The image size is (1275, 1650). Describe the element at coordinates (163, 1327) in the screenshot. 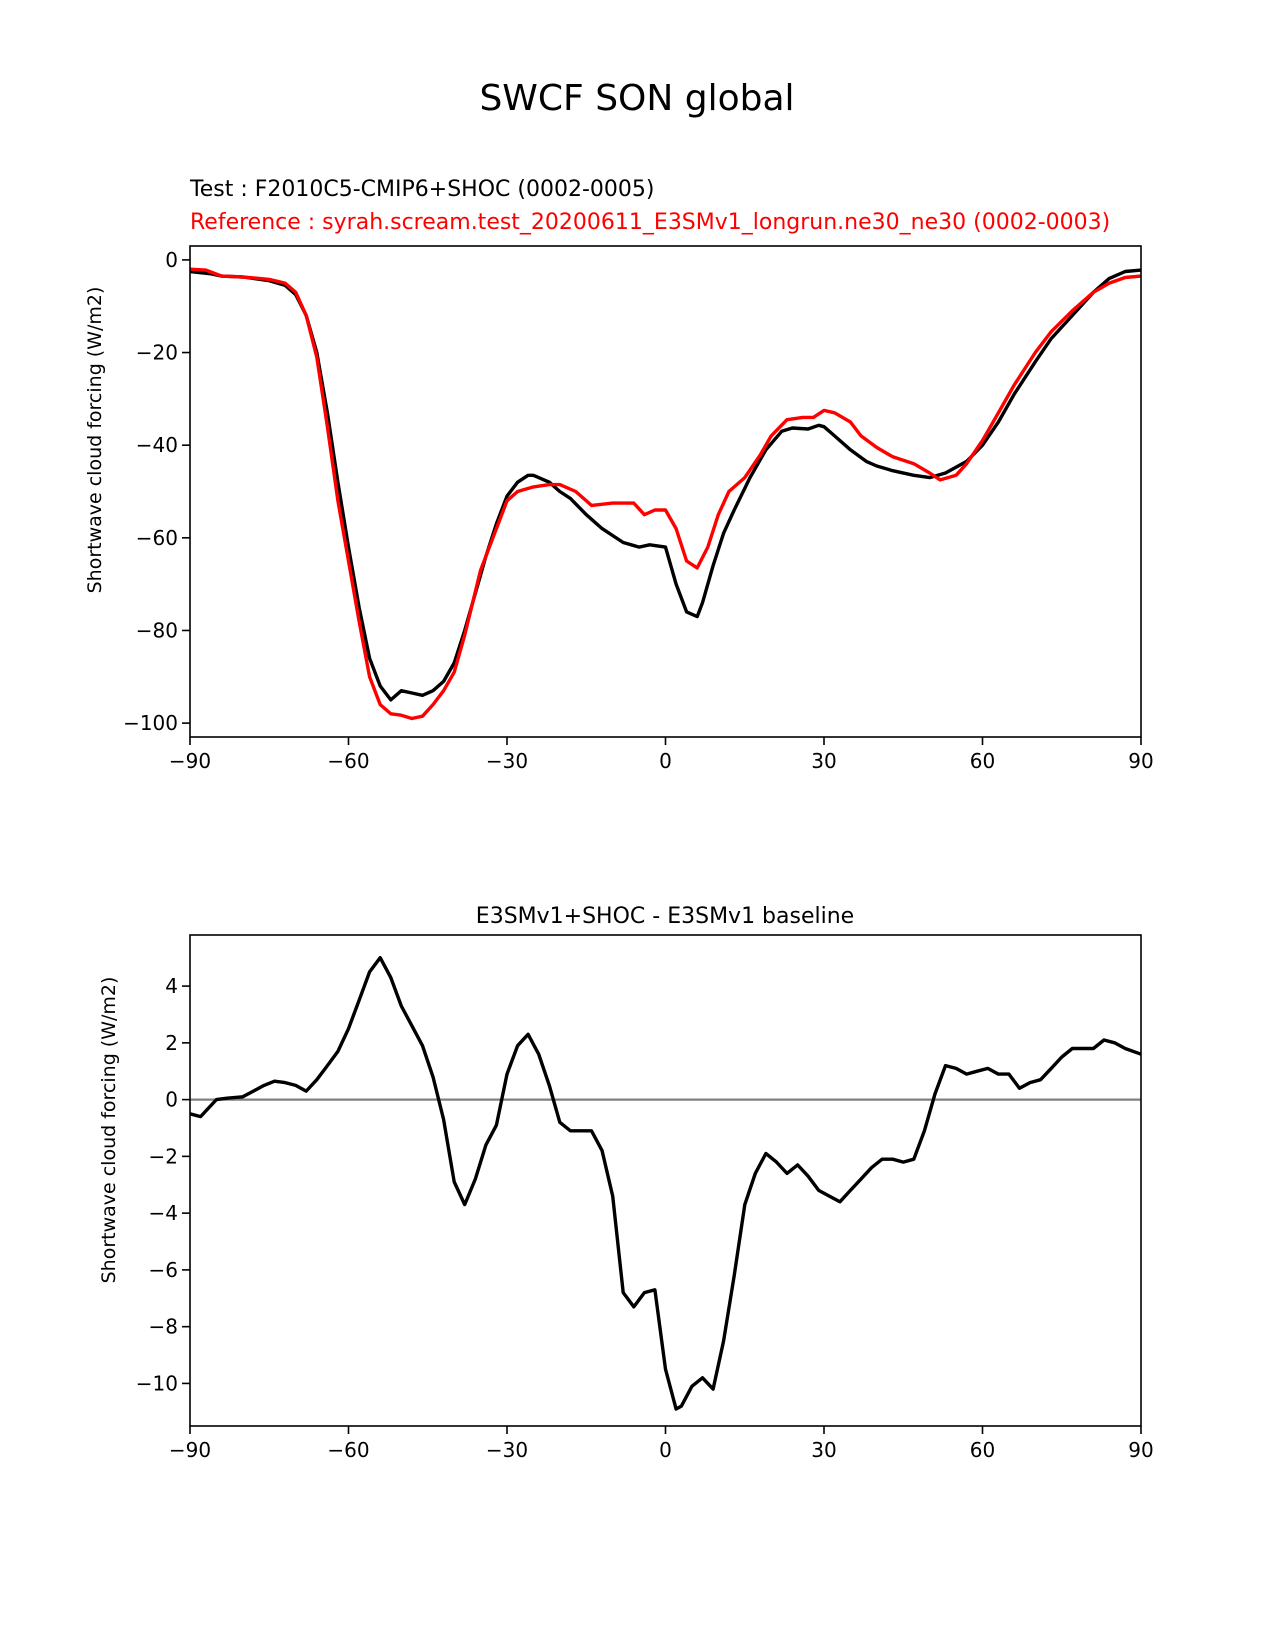

I see `y-tick-label: −8` at that location.